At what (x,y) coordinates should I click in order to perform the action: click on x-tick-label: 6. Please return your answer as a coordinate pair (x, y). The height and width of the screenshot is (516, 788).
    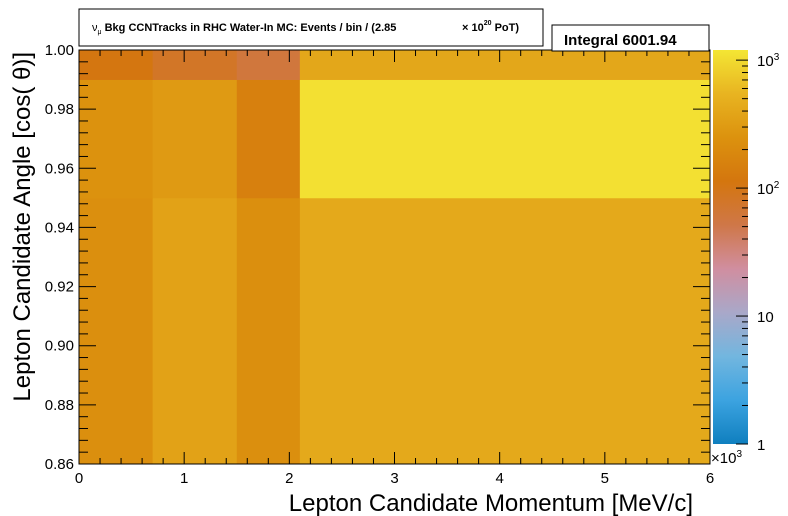
    Looking at the image, I should click on (710, 478).